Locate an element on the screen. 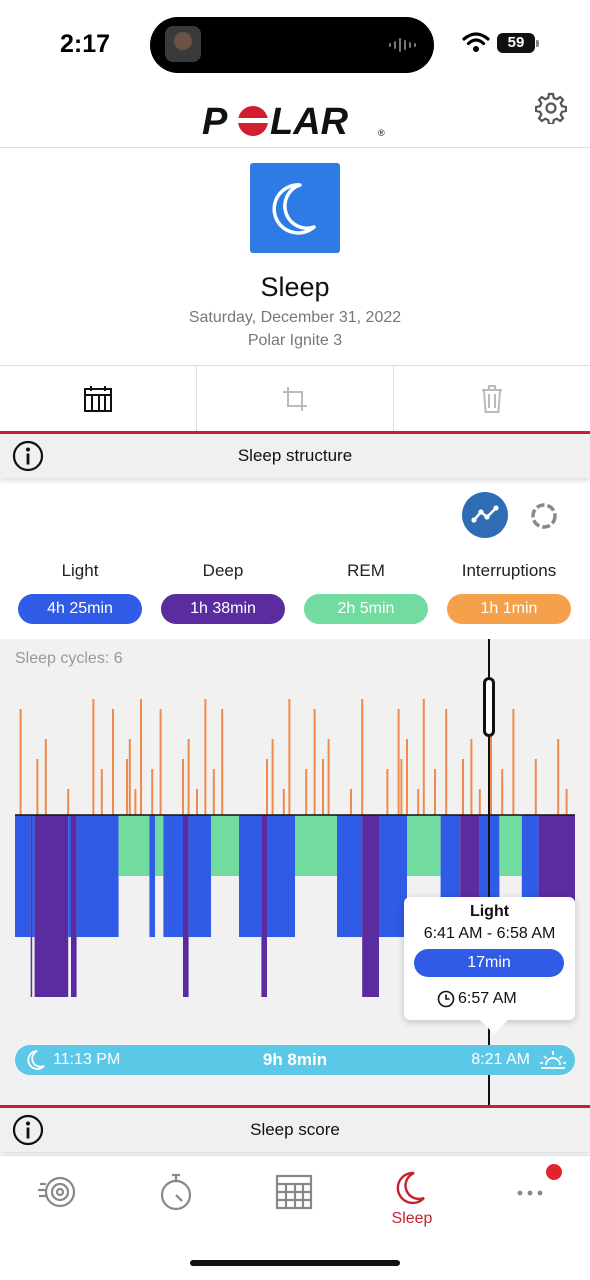 The width and height of the screenshot is (590, 1280). tab-more is located at coordinates (530, 1205).